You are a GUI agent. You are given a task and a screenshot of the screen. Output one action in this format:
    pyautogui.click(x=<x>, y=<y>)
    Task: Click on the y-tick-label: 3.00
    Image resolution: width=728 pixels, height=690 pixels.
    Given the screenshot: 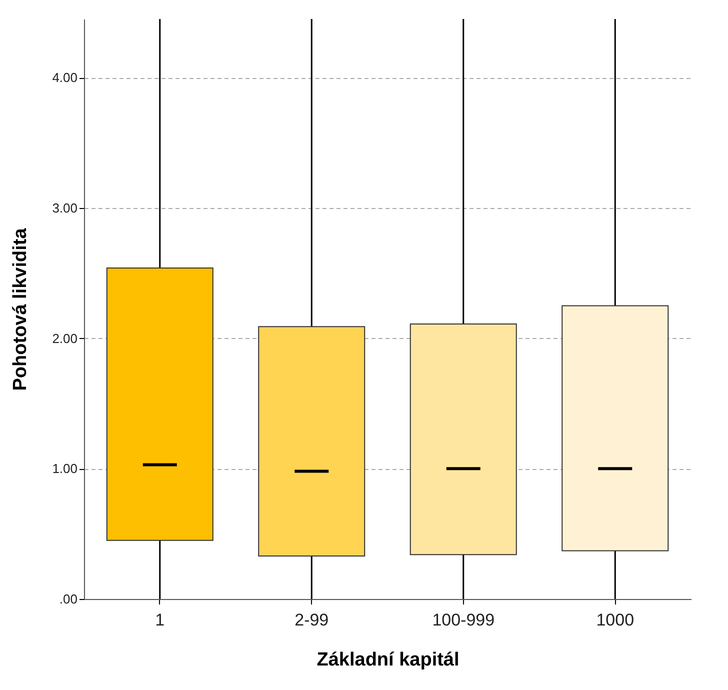 What is the action you would take?
    pyautogui.click(x=65, y=208)
    